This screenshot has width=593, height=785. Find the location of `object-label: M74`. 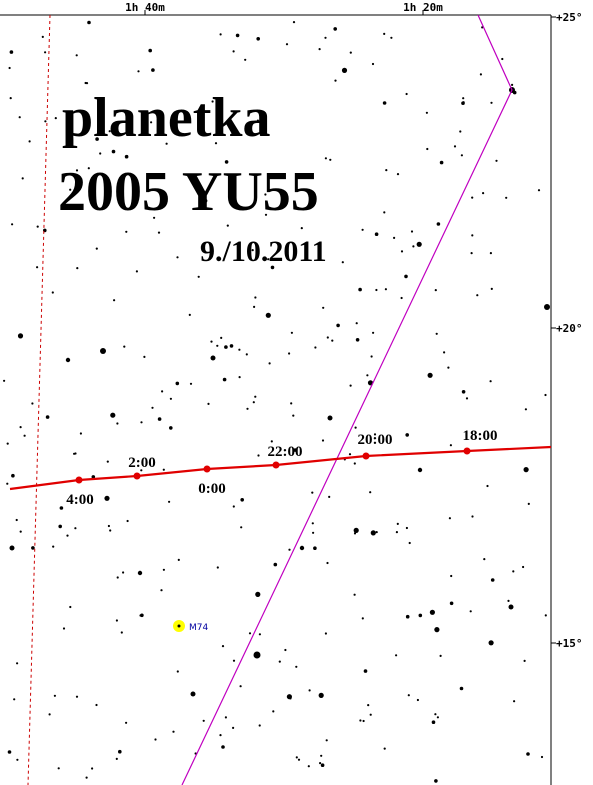

object-label: M74 is located at coordinates (198, 628).